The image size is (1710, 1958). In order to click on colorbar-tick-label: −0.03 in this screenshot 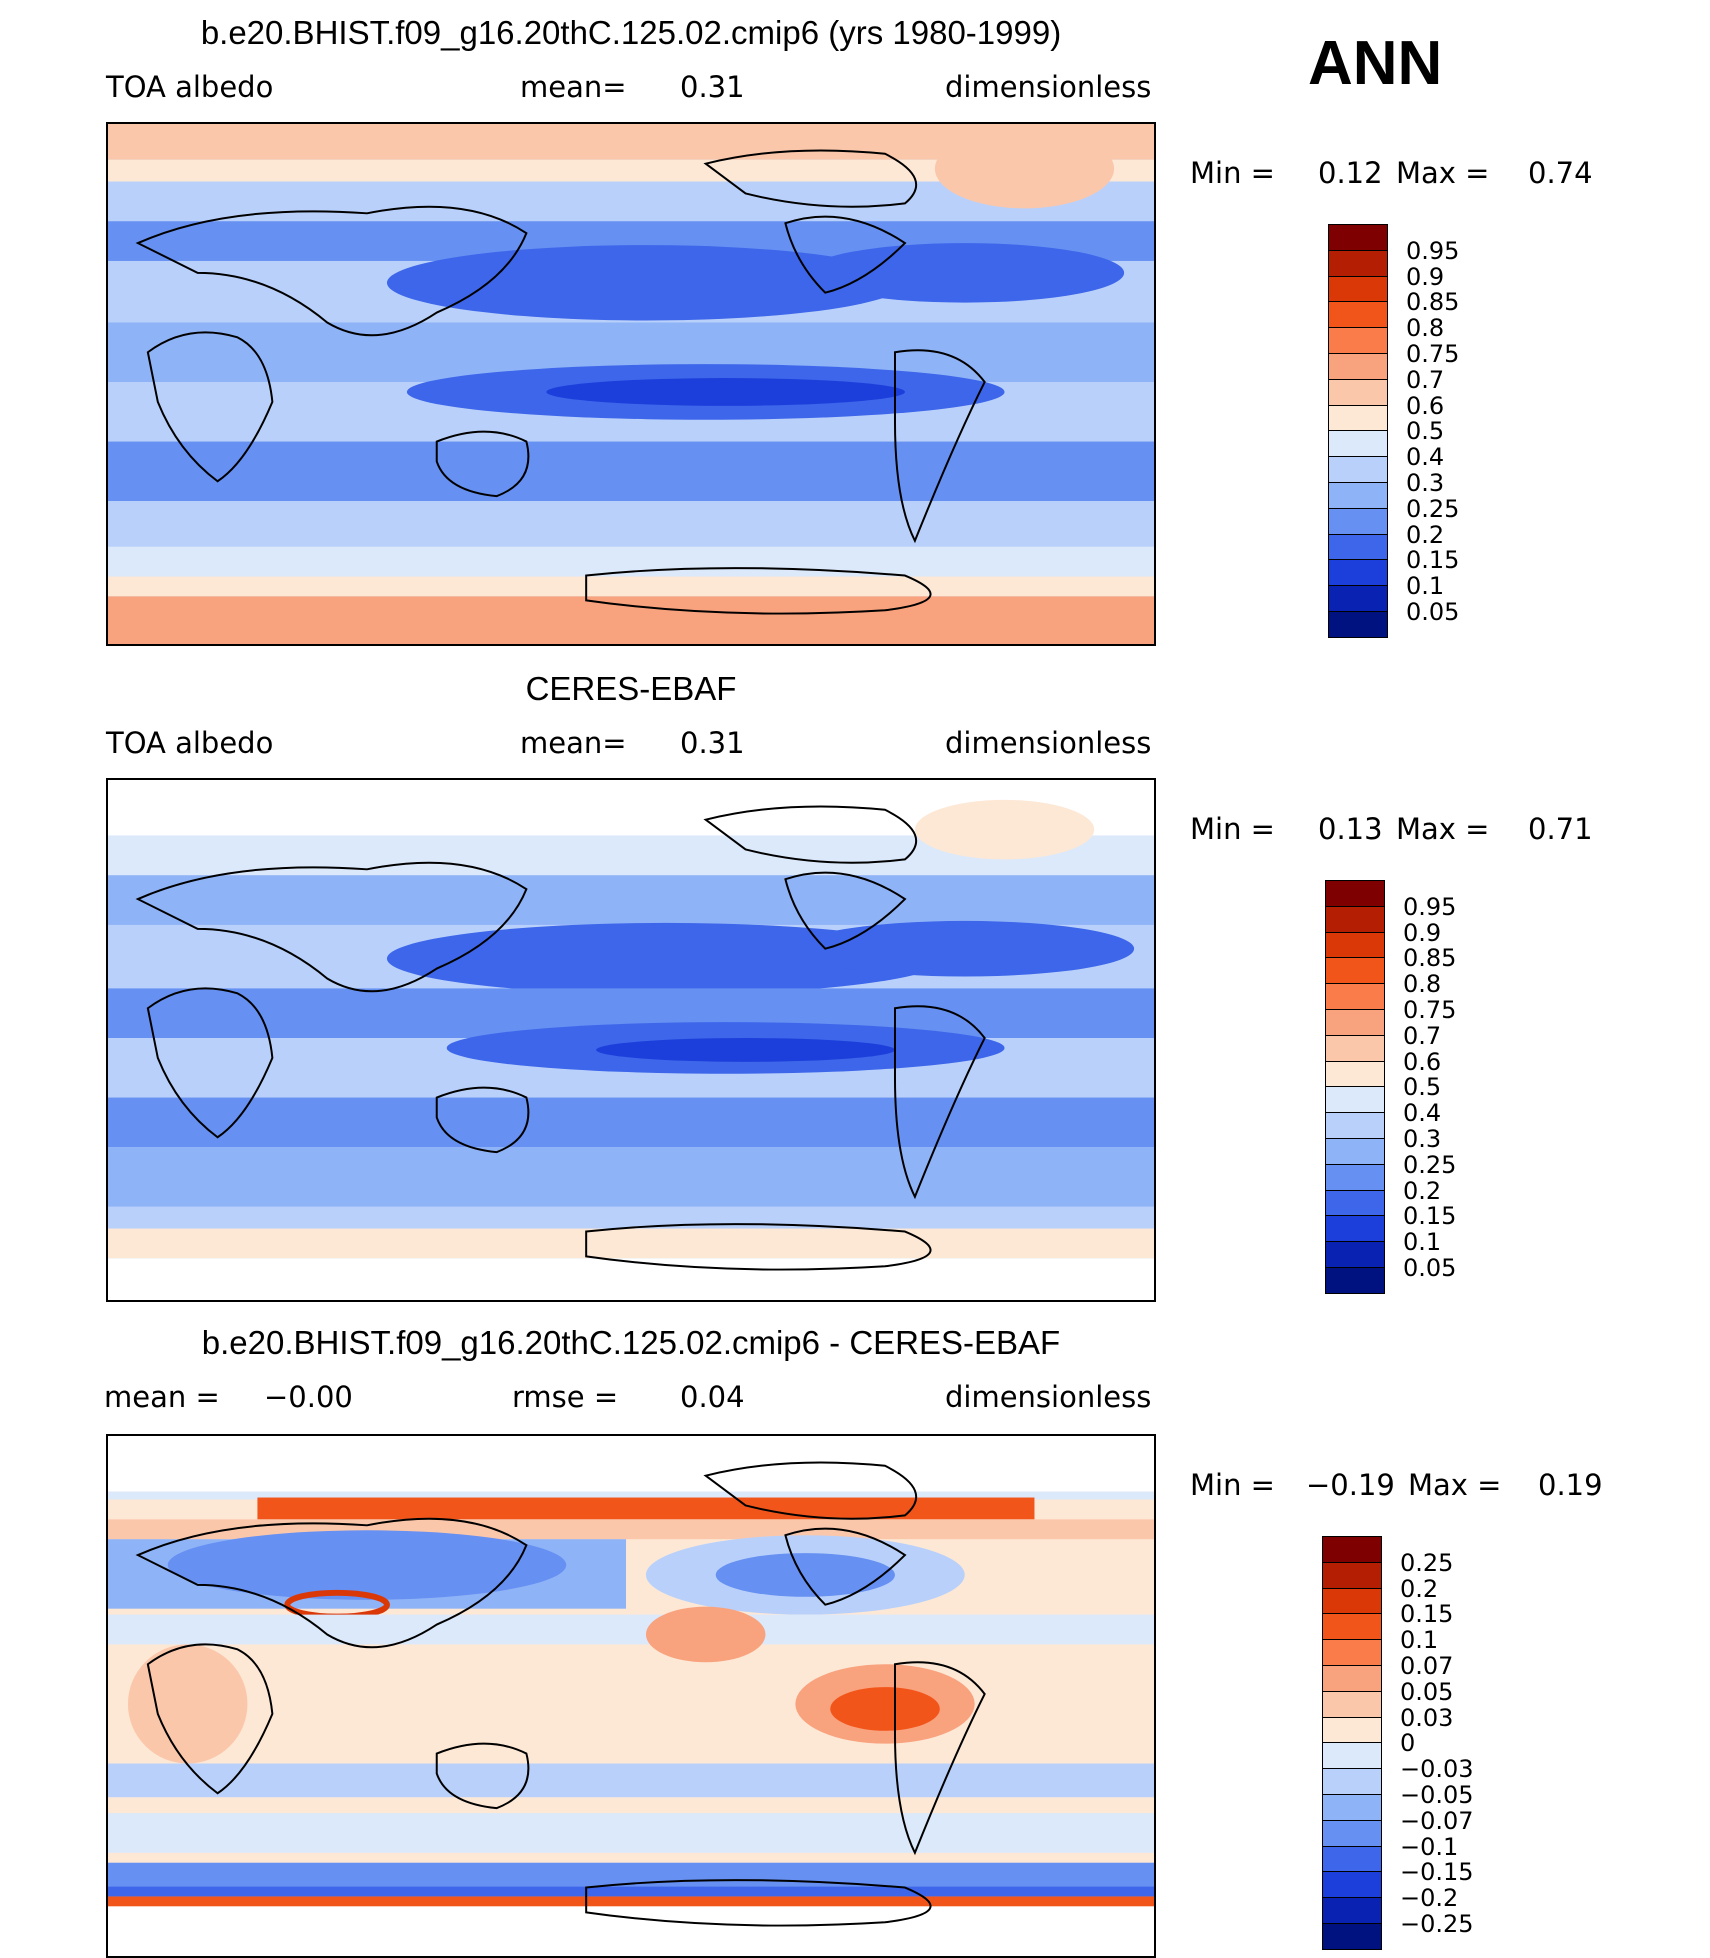, I will do `click(1437, 1769)`.